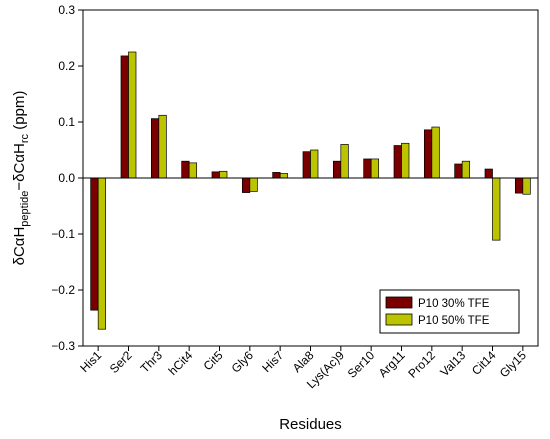 Image resolution: width=550 pixels, height=439 pixels. I want to click on y-axis-title-base: δCαH, so click(19, 246).